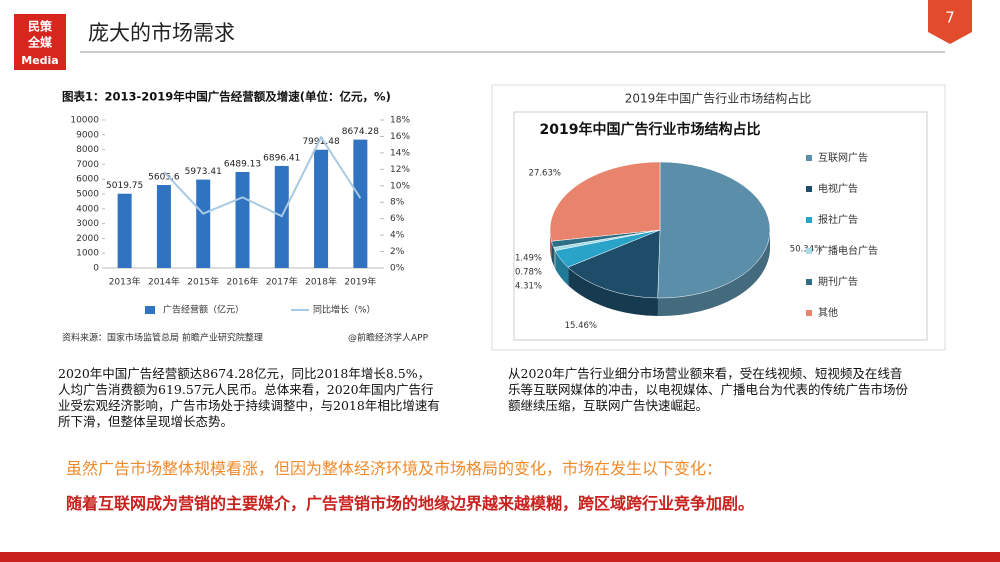  What do you see at coordinates (344, 310) in the screenshot?
I see `legend-label: 同比增长（%）` at bounding box center [344, 310].